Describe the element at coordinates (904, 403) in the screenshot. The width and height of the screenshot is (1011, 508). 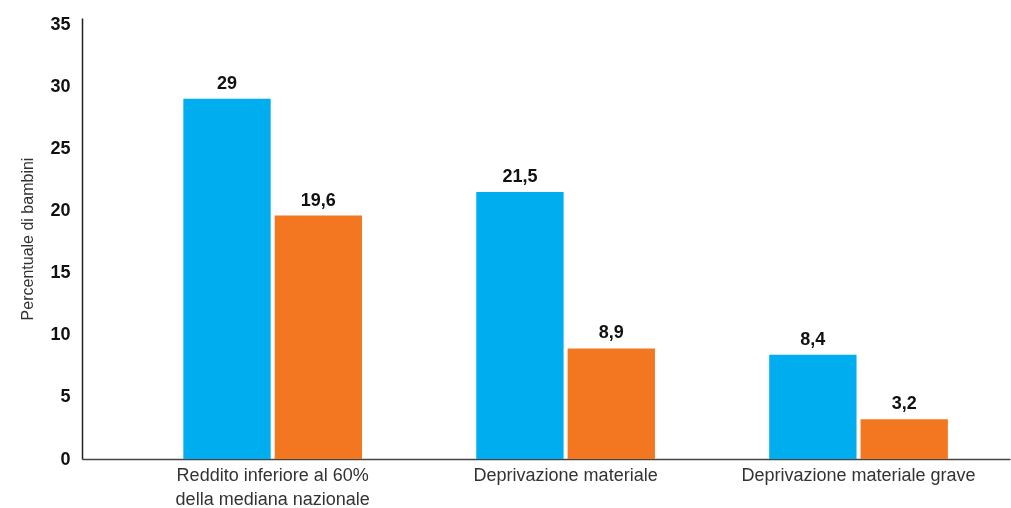
I see `data-label: 3,2` at that location.